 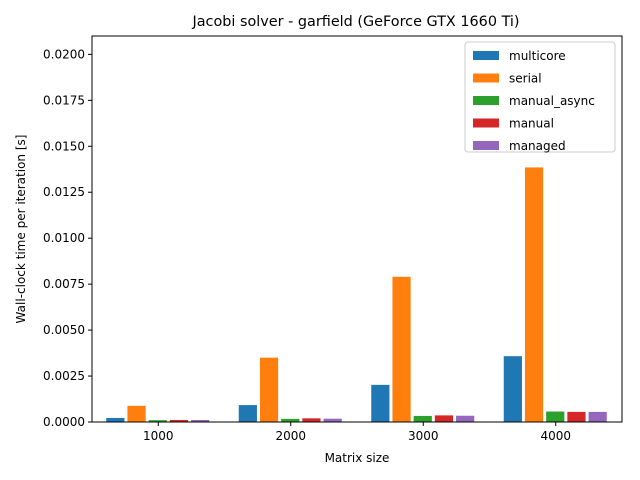 I want to click on x-tick-label: 3000, so click(x=423, y=436).